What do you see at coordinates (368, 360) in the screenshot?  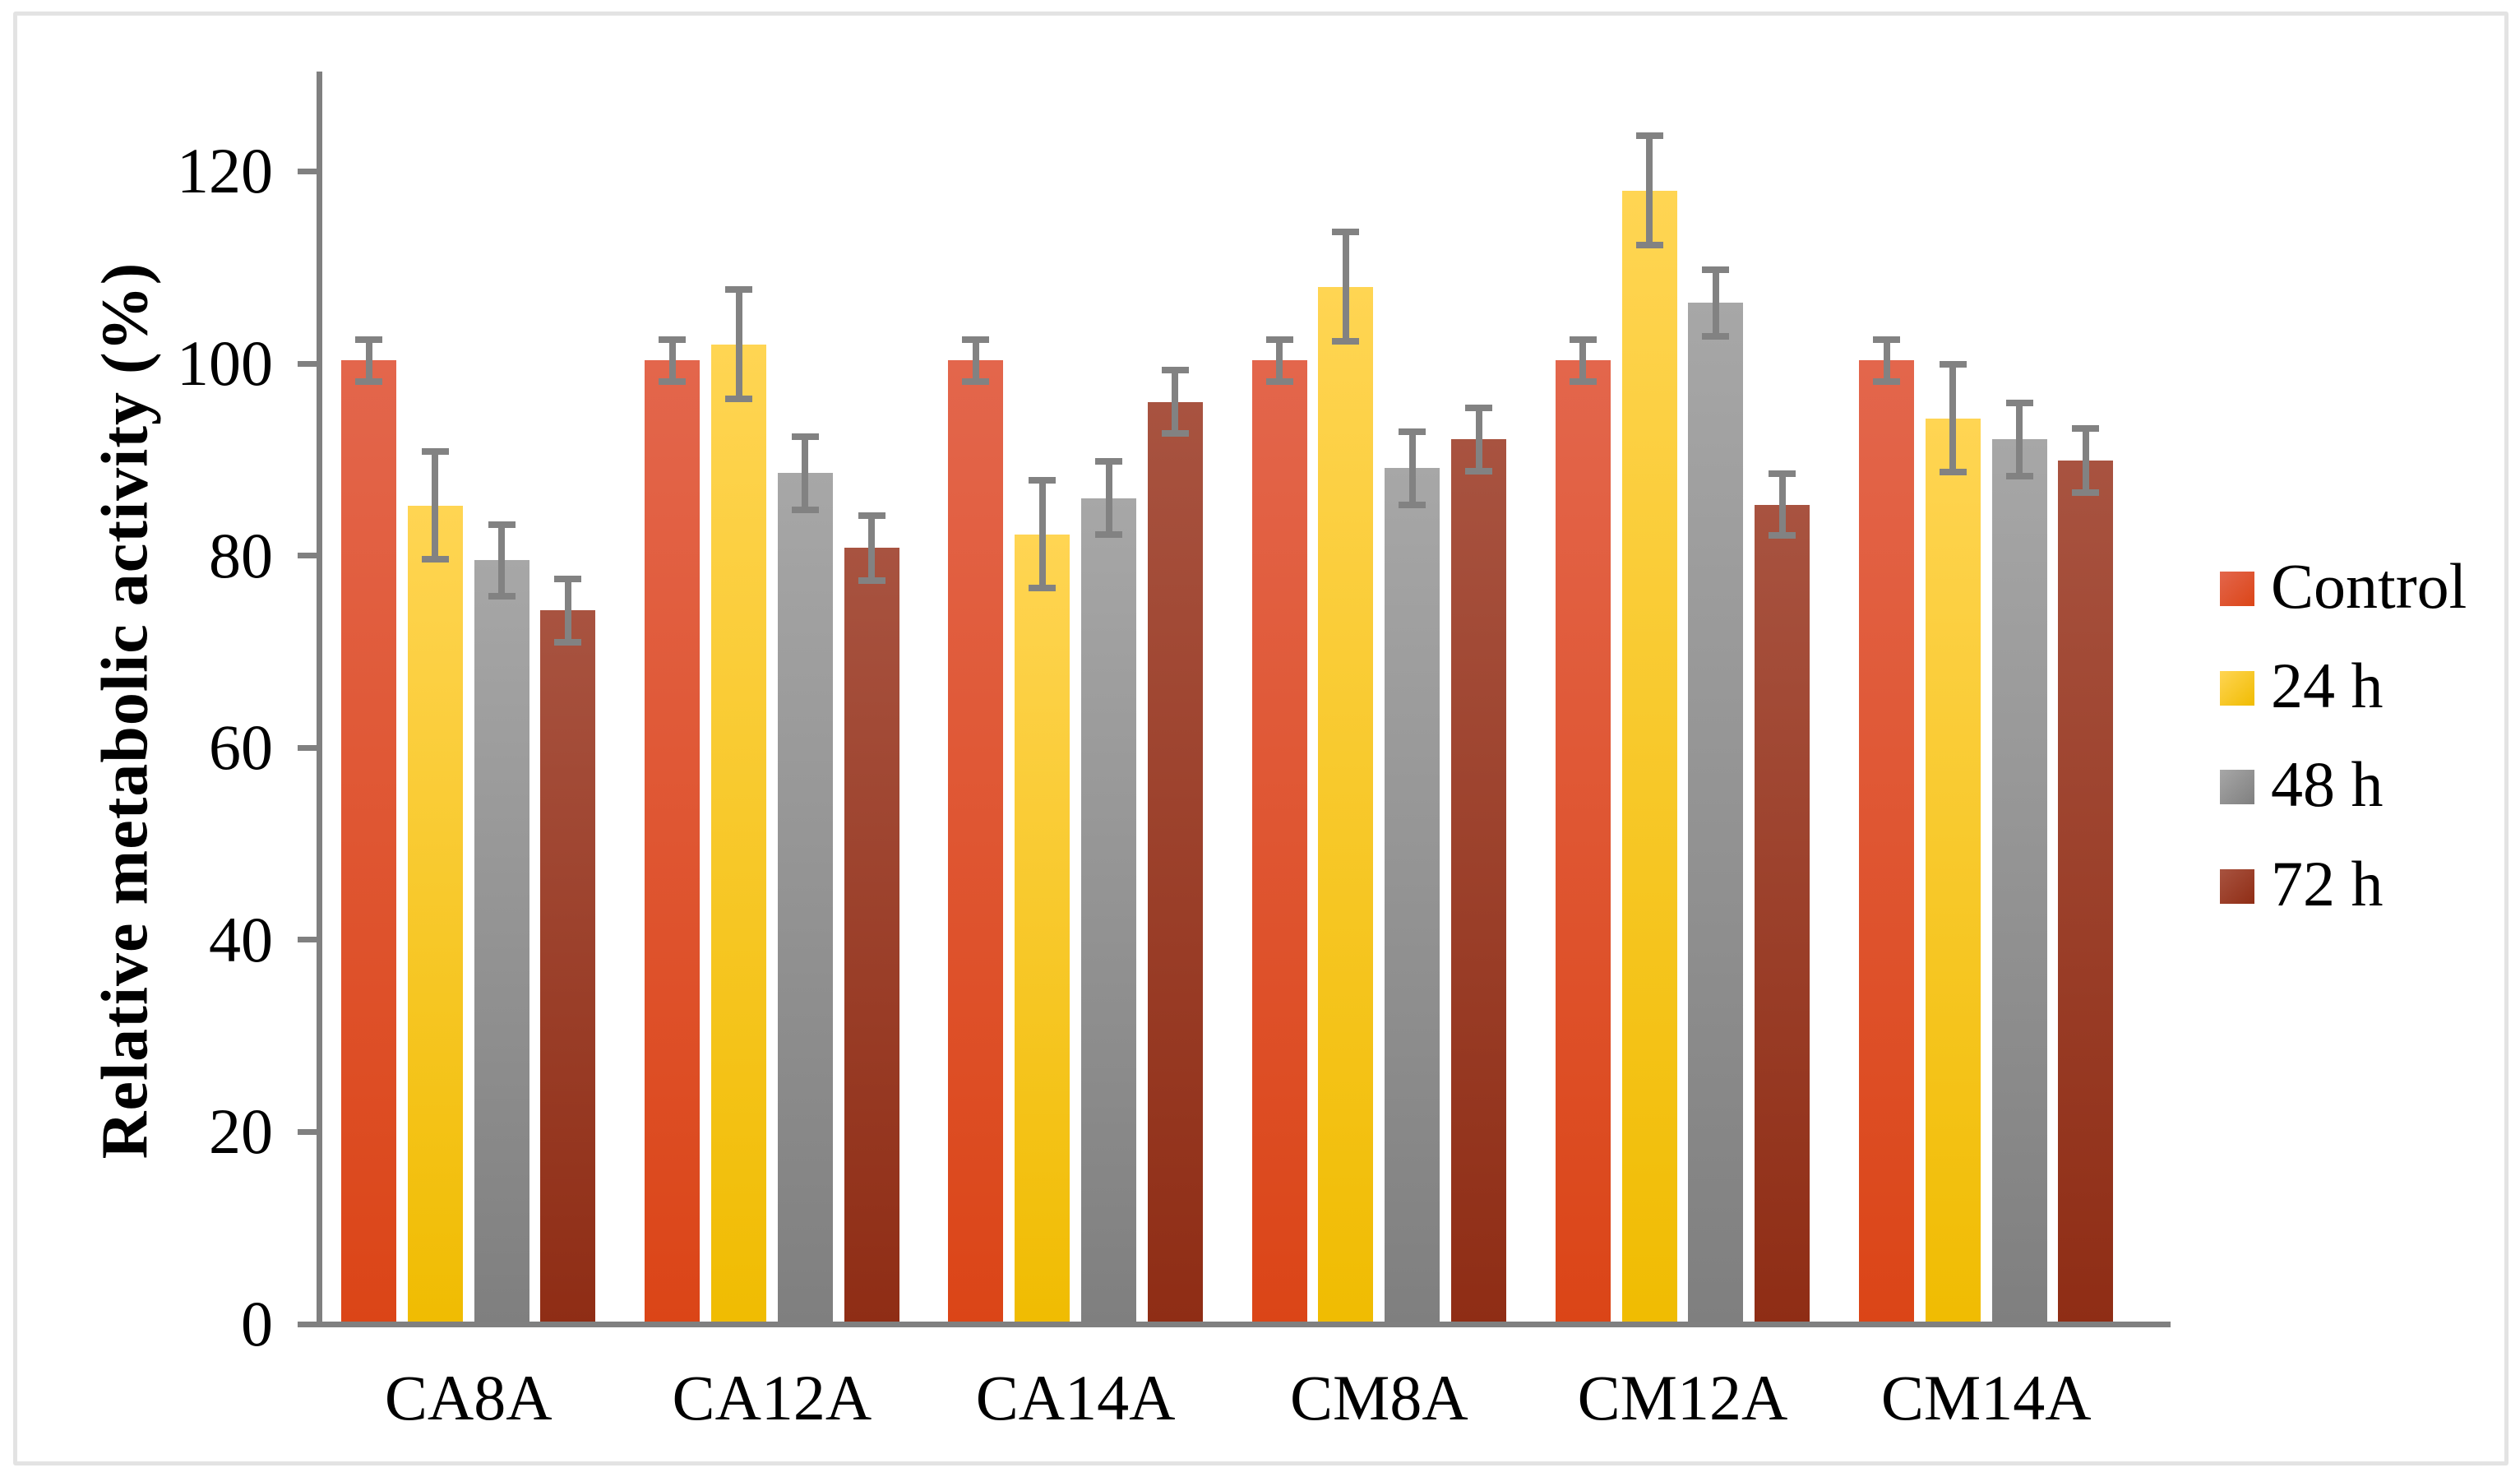 I see `errorbar-stem-ca8a-control` at bounding box center [368, 360].